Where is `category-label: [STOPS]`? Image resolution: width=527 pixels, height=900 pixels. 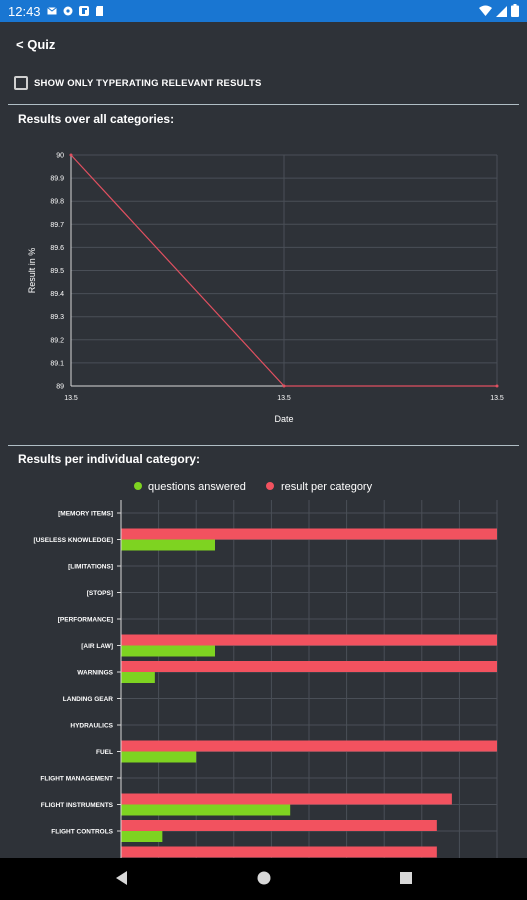
category-label: [STOPS] is located at coordinates (100, 593).